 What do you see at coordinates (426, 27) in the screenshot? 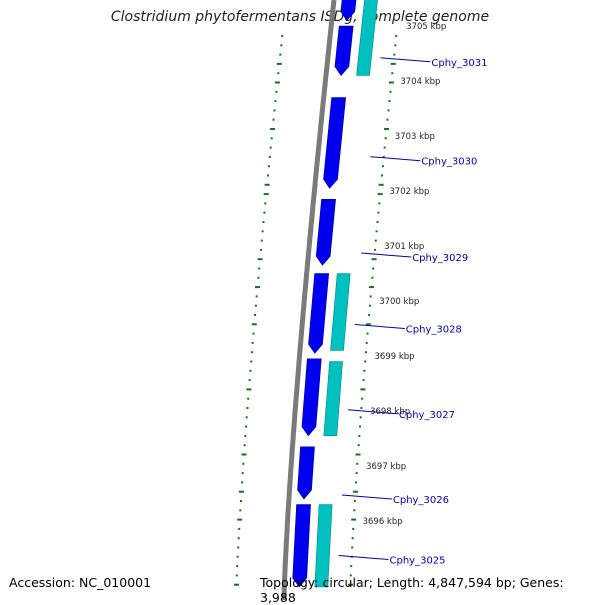
I see `scale-tick-label: 3705 kbp` at bounding box center [426, 27].